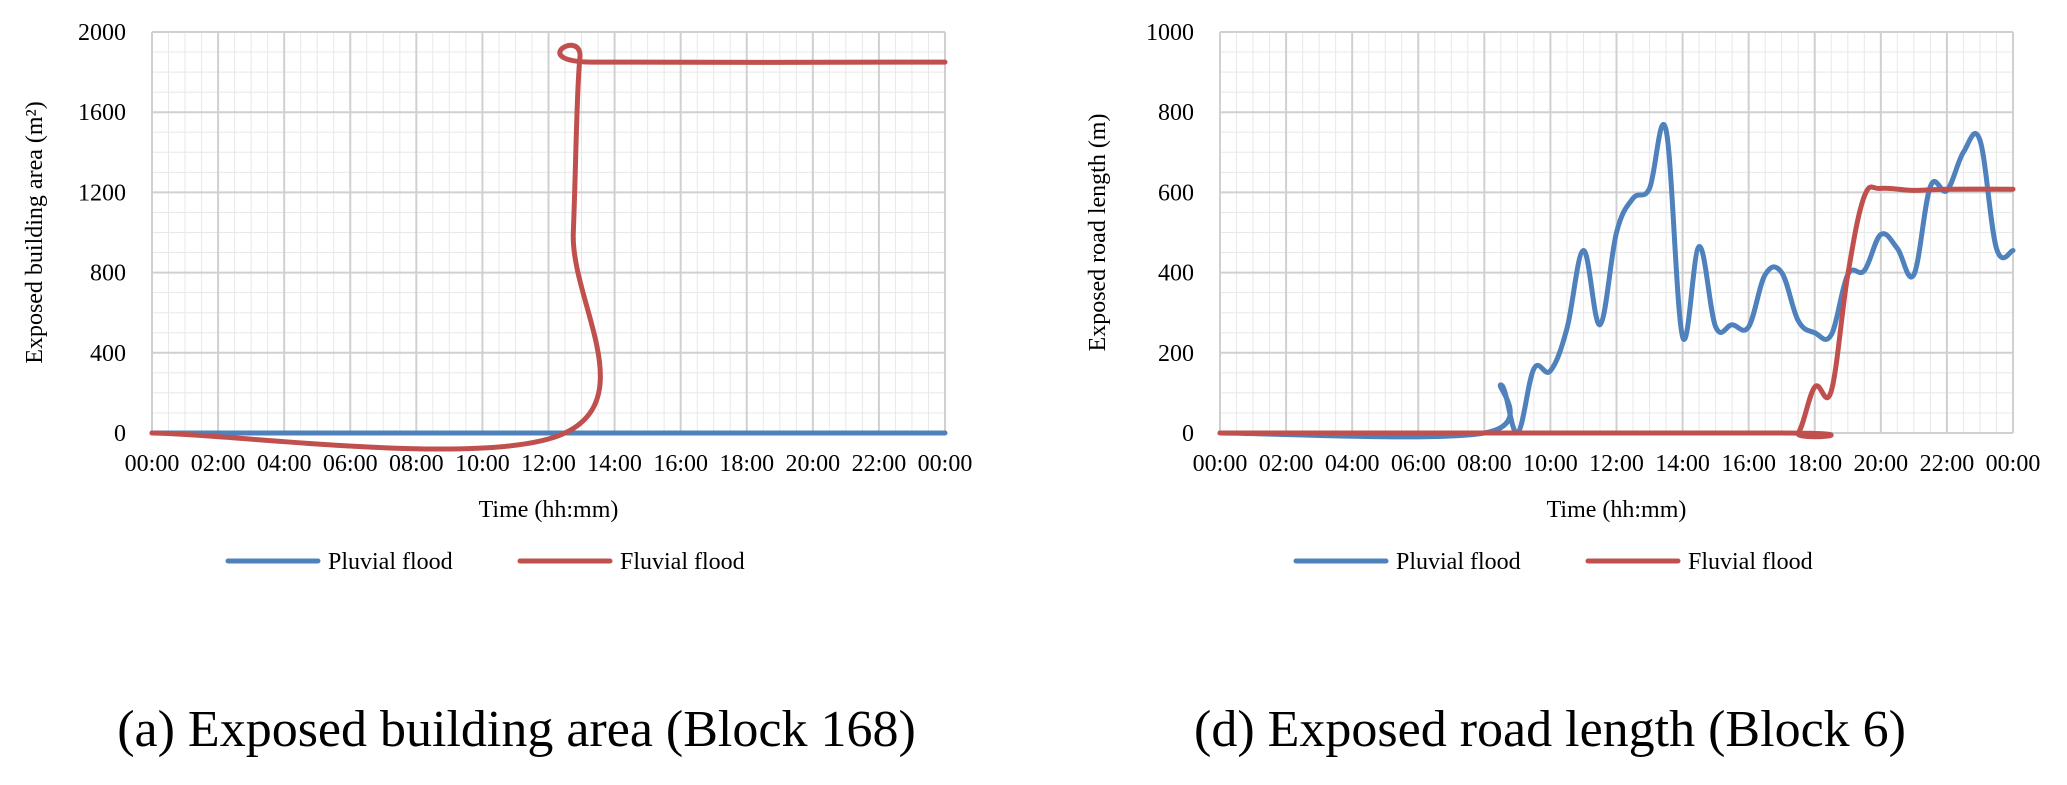 This screenshot has width=2067, height=785. What do you see at coordinates (549, 510) in the screenshot?
I see `x-axis-title-a: Time (hh:mm)` at bounding box center [549, 510].